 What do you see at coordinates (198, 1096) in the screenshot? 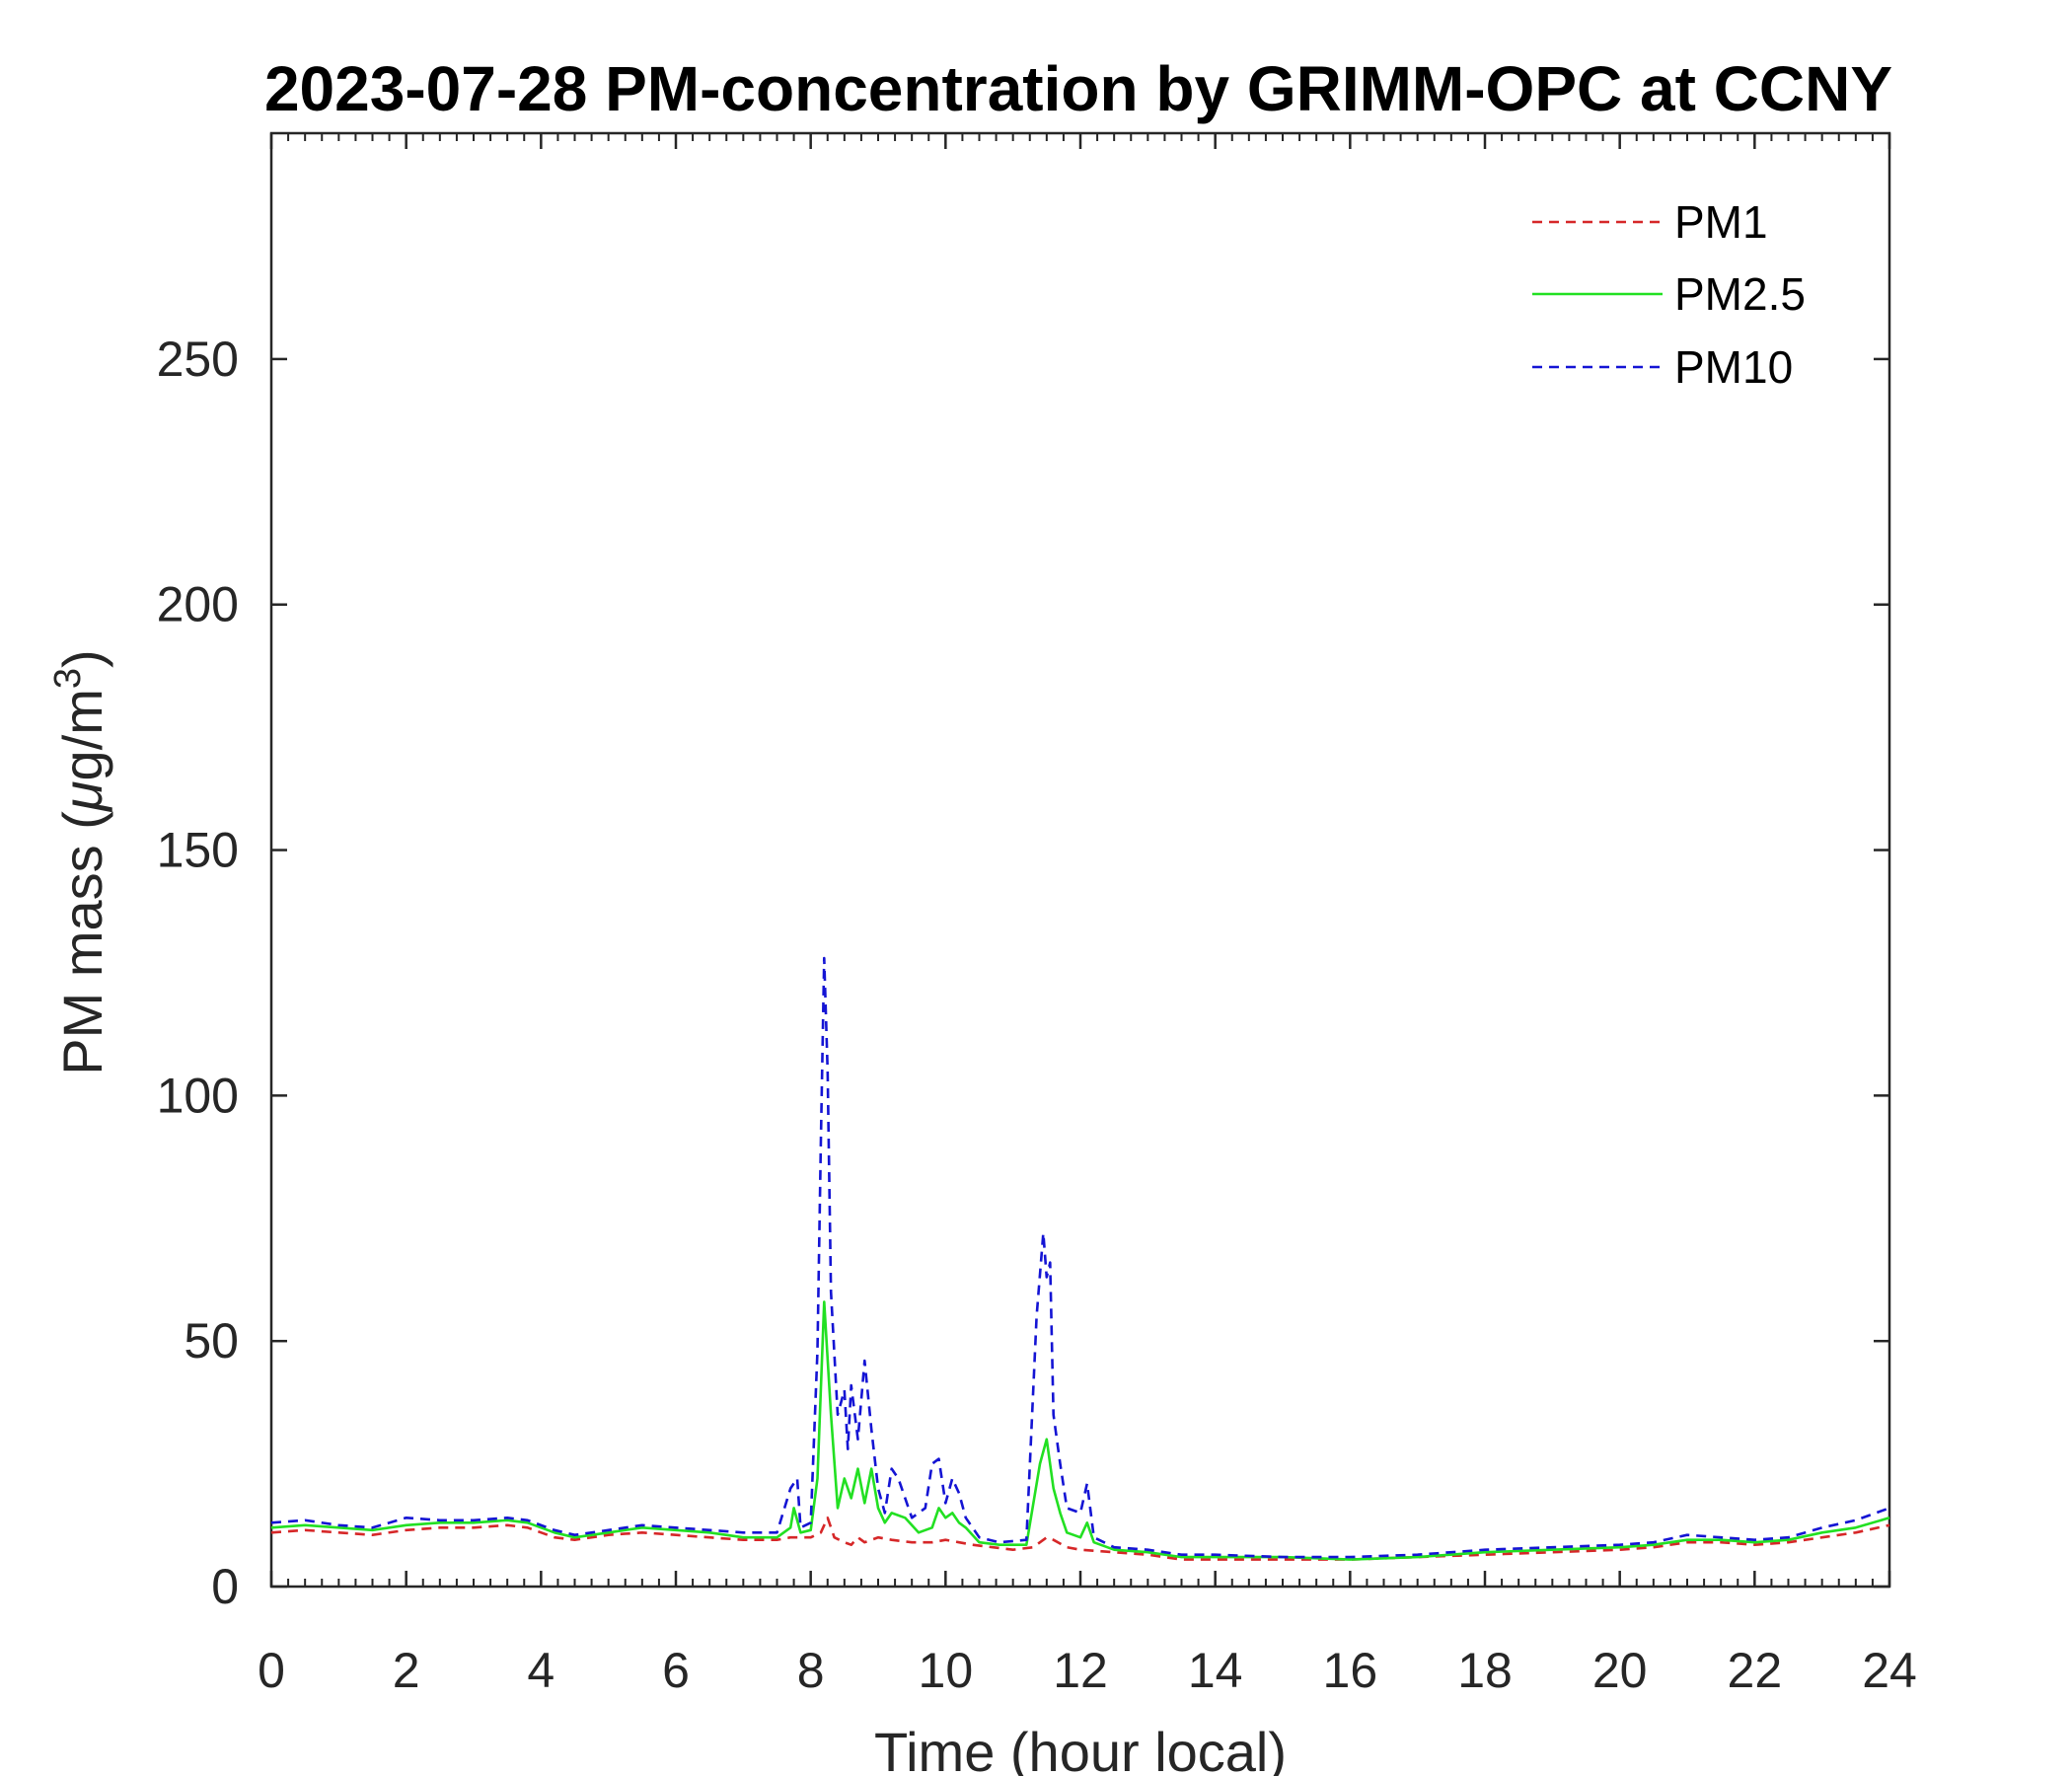
I see `y-tick-label: 100` at bounding box center [198, 1096].